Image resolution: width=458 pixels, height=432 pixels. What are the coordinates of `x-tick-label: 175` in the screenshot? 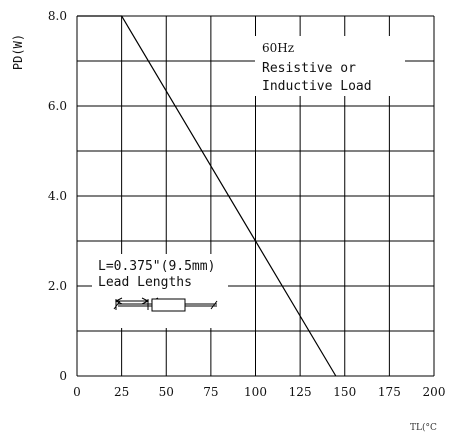 It's located at (389, 392).